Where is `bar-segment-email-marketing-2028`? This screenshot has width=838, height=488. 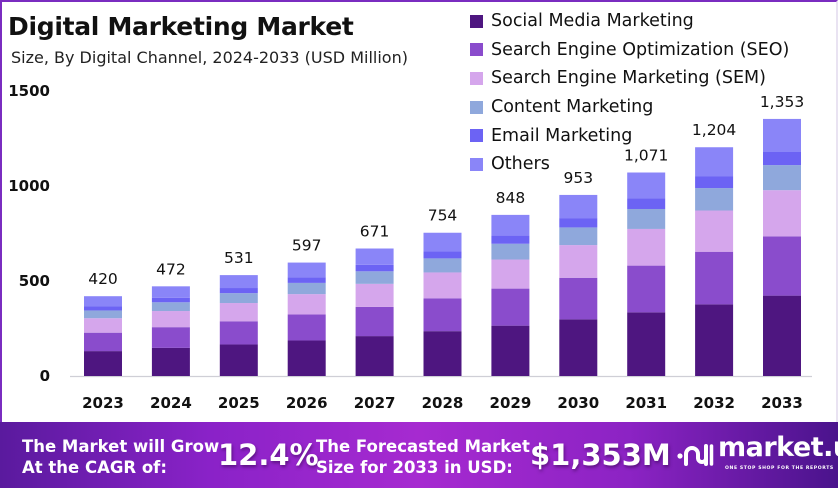 bar-segment-email-marketing-2028 is located at coordinates (442, 255).